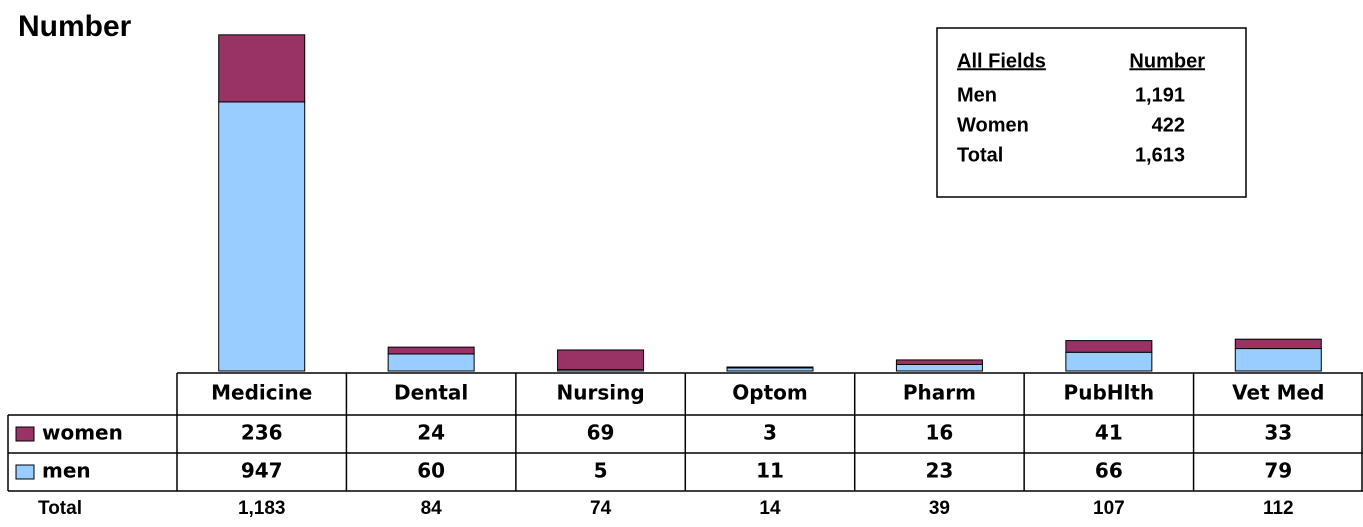 Image resolution: width=1363 pixels, height=527 pixels. What do you see at coordinates (601, 471) in the screenshot?
I see `table-value: 5` at bounding box center [601, 471].